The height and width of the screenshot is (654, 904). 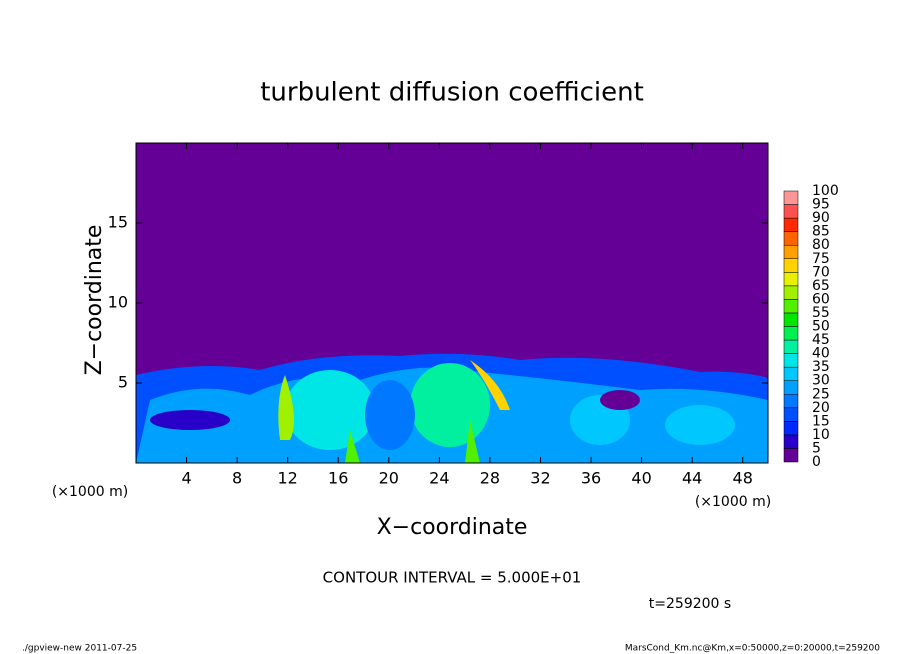 What do you see at coordinates (90, 492) in the screenshot?
I see `y-unit-label: (×1000 m)` at bounding box center [90, 492].